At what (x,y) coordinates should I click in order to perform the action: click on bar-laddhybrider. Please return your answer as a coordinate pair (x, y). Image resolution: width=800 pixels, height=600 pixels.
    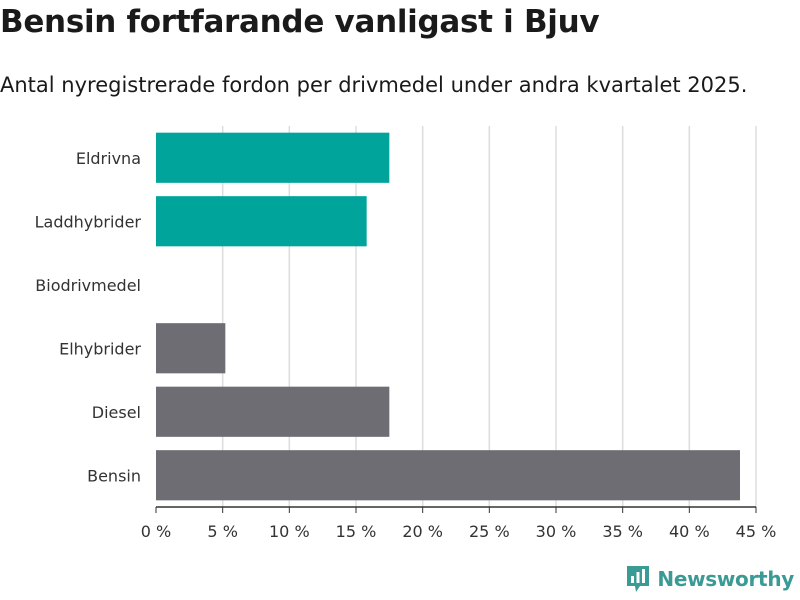
    Looking at the image, I should click on (261, 221).